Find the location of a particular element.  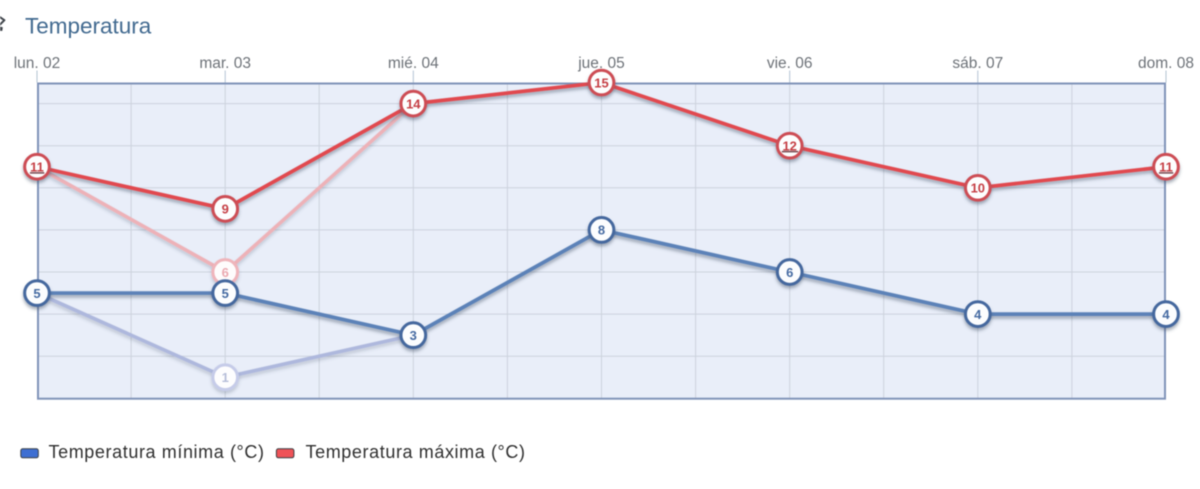

svg-text: 10 is located at coordinates (978, 188).